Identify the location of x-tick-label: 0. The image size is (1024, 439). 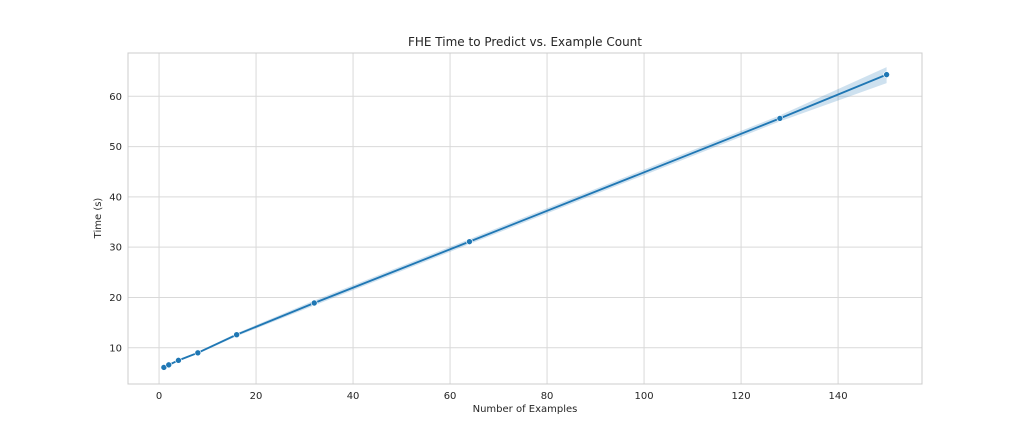
(159, 396).